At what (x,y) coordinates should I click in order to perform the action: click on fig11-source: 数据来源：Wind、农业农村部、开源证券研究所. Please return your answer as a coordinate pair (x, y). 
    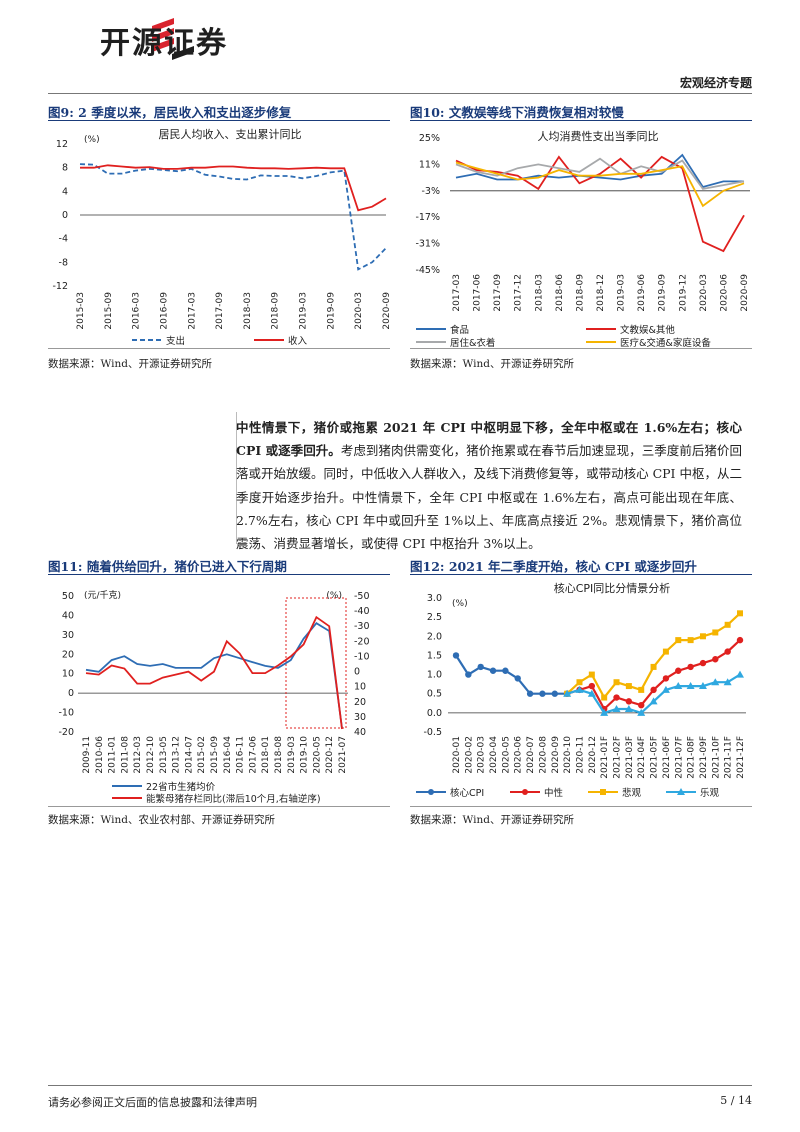
    Looking at the image, I should click on (161, 820).